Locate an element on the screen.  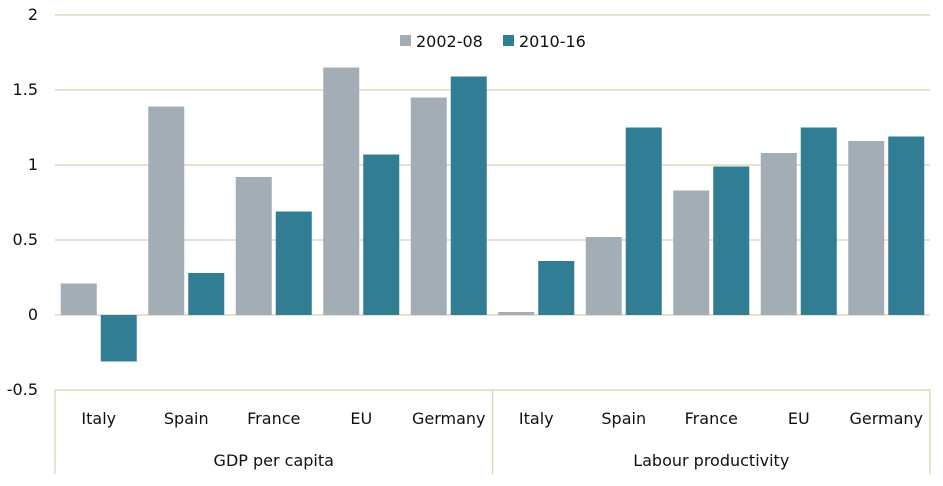
legend-label: 2010-16 is located at coordinates (552, 41).